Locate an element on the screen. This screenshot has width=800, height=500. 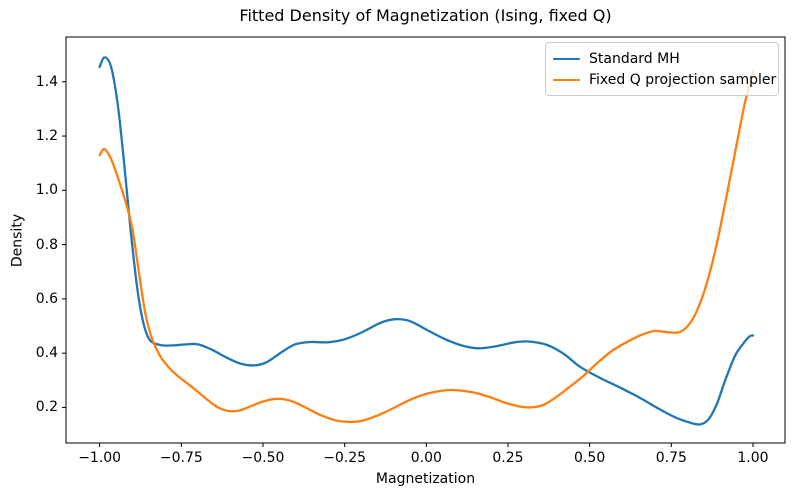
x-tick-label: 1.00 is located at coordinates (753, 458).